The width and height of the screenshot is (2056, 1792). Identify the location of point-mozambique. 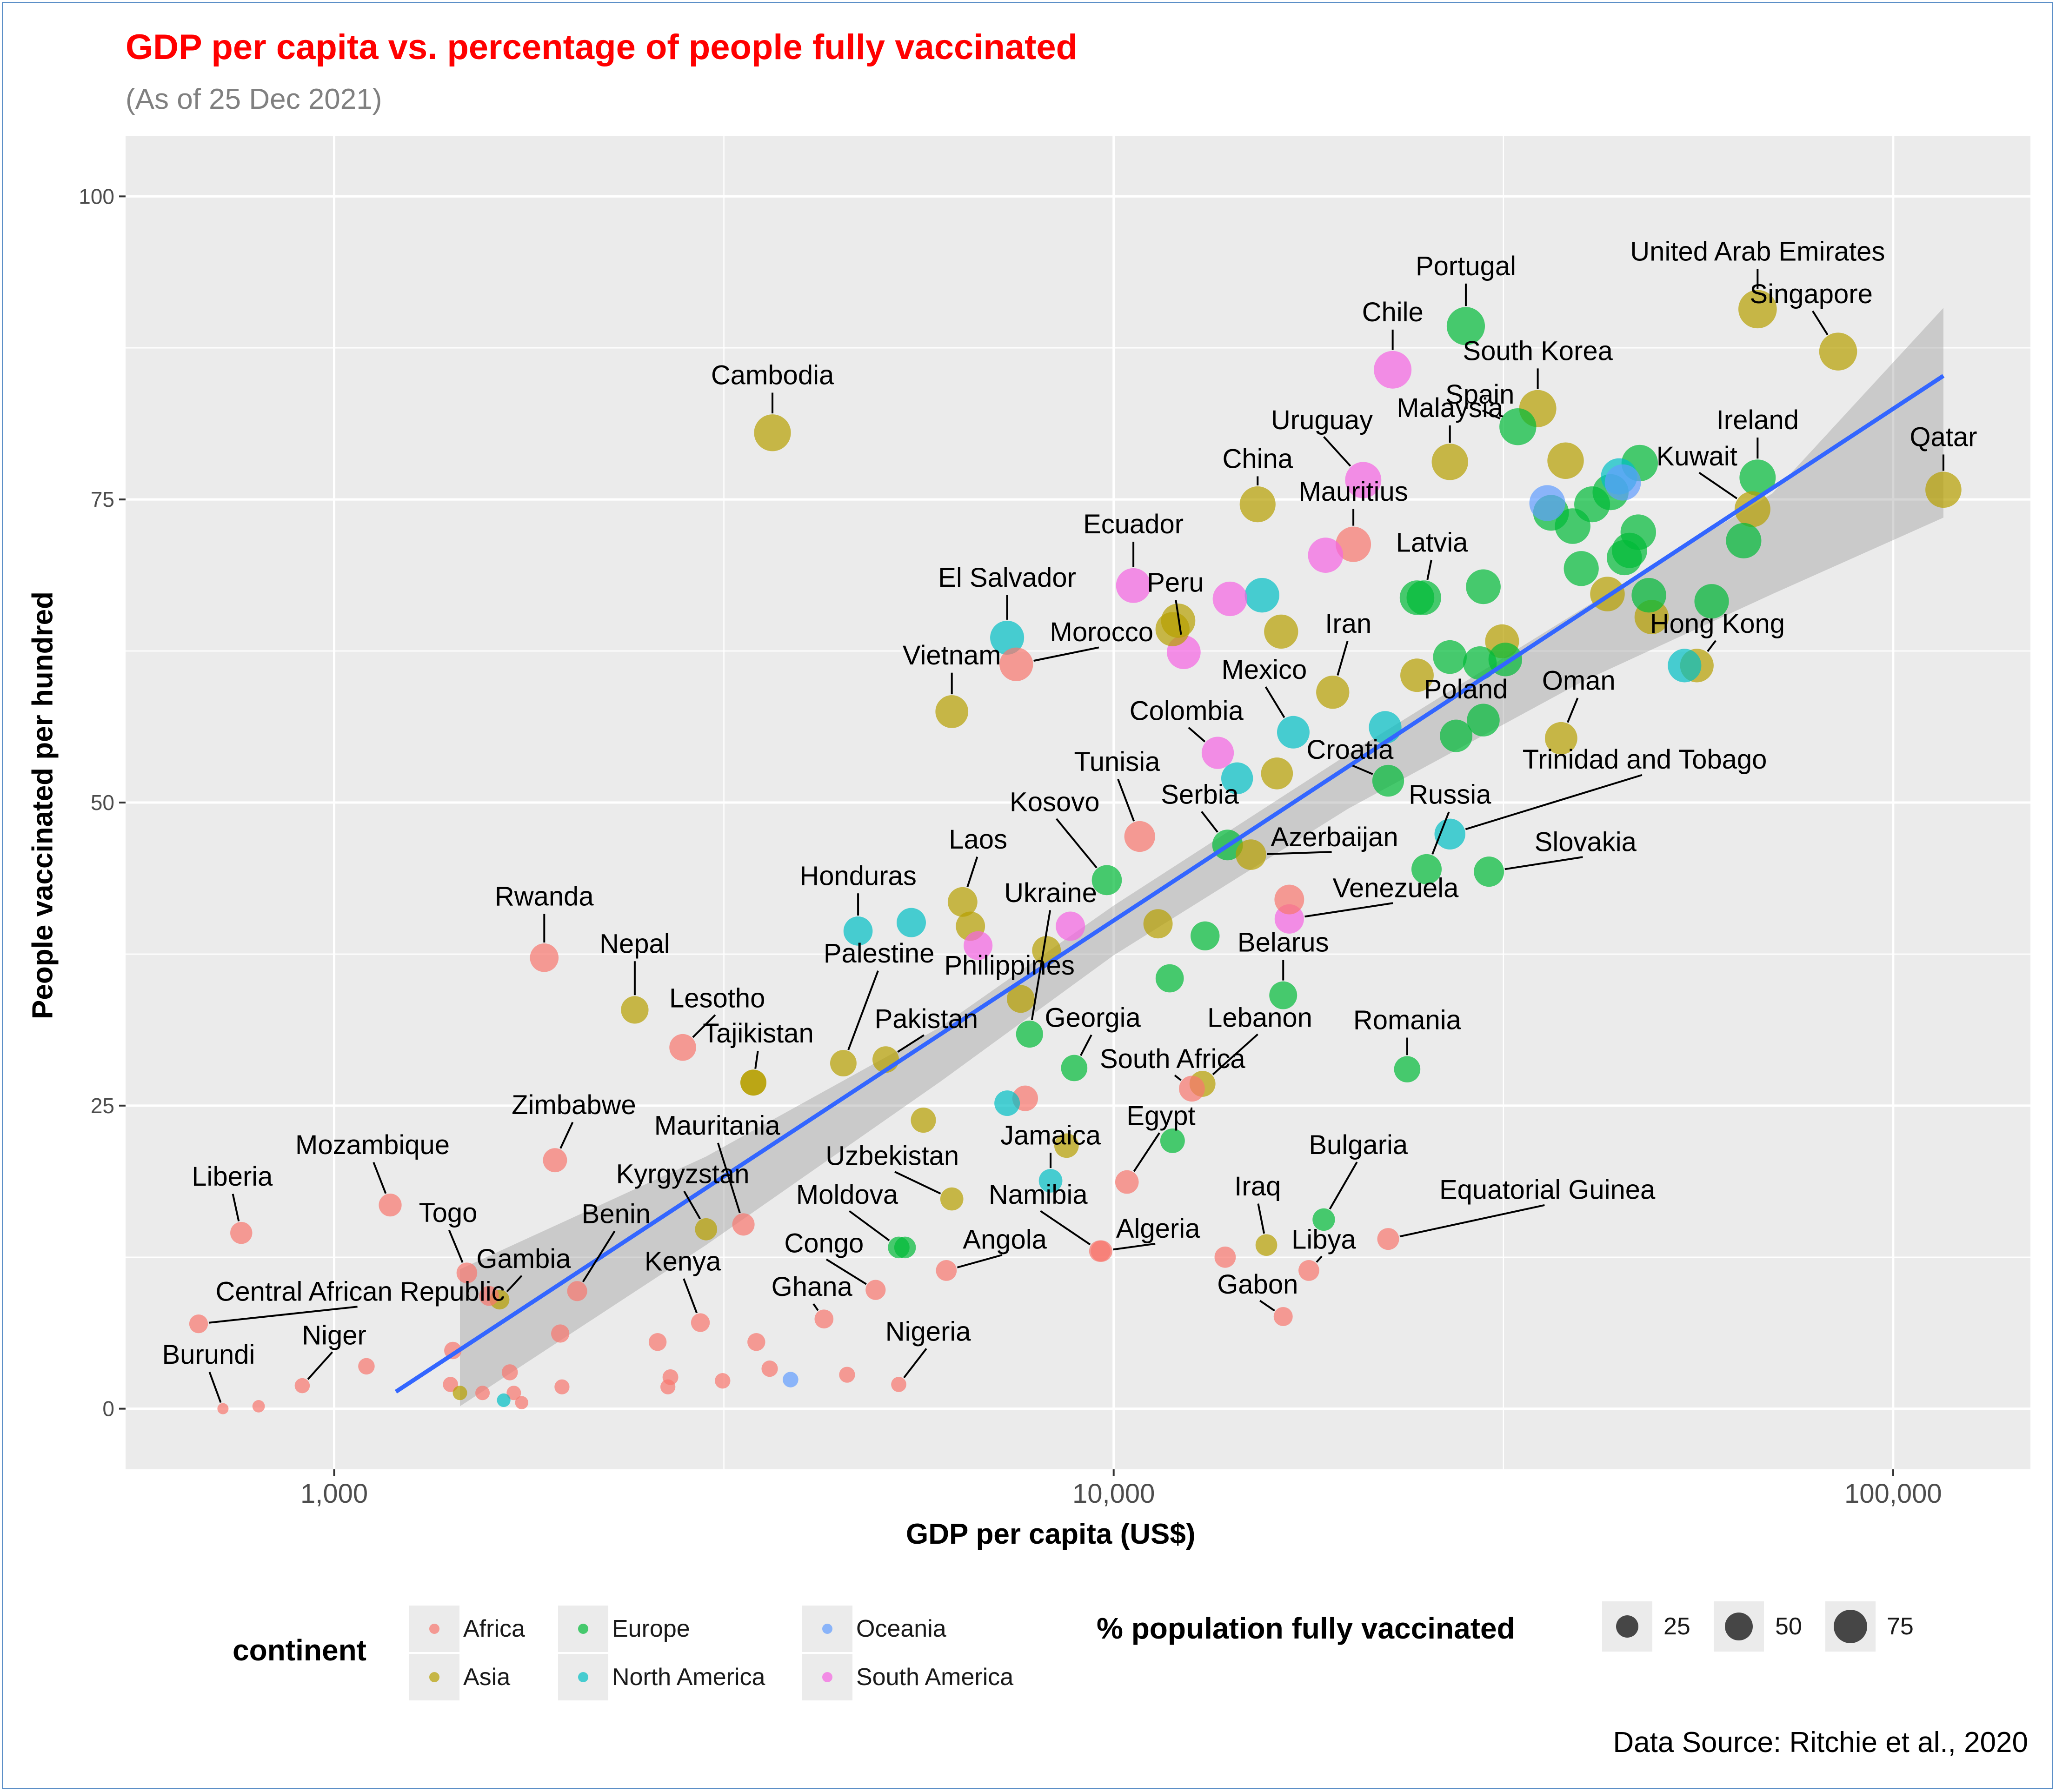
(390, 1205).